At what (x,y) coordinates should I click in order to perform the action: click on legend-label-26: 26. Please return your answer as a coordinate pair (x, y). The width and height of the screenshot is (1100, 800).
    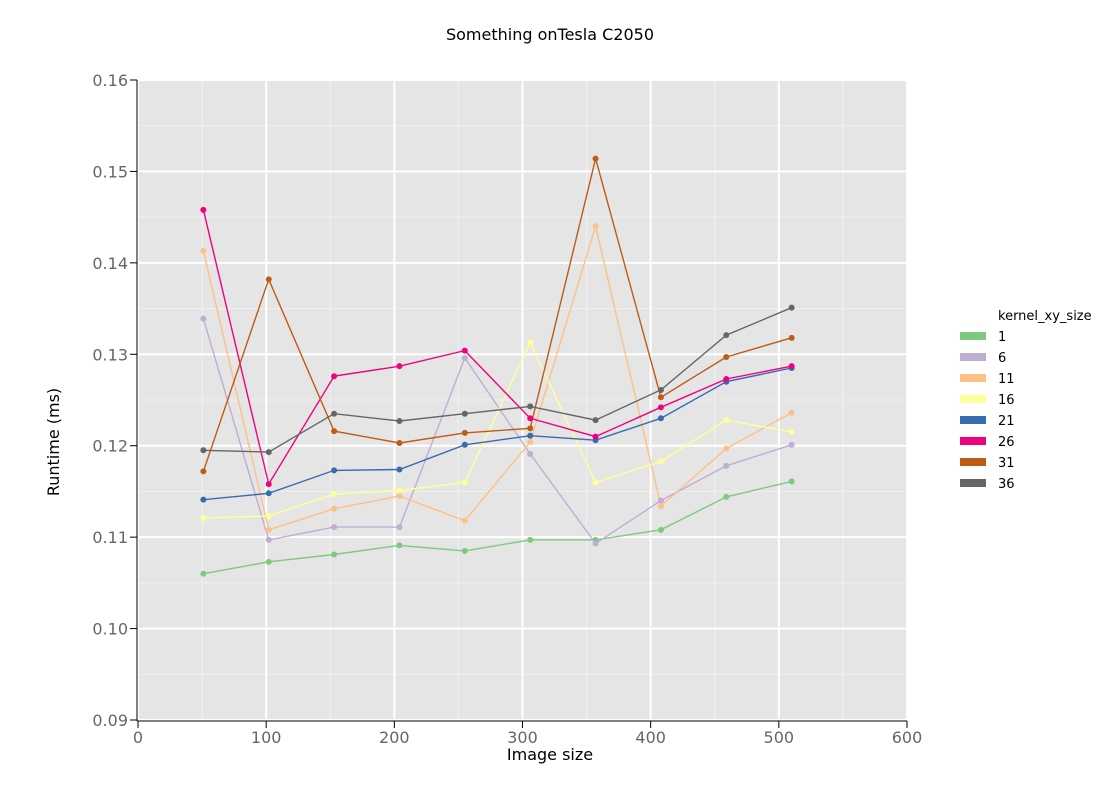
    Looking at the image, I should click on (1006, 442).